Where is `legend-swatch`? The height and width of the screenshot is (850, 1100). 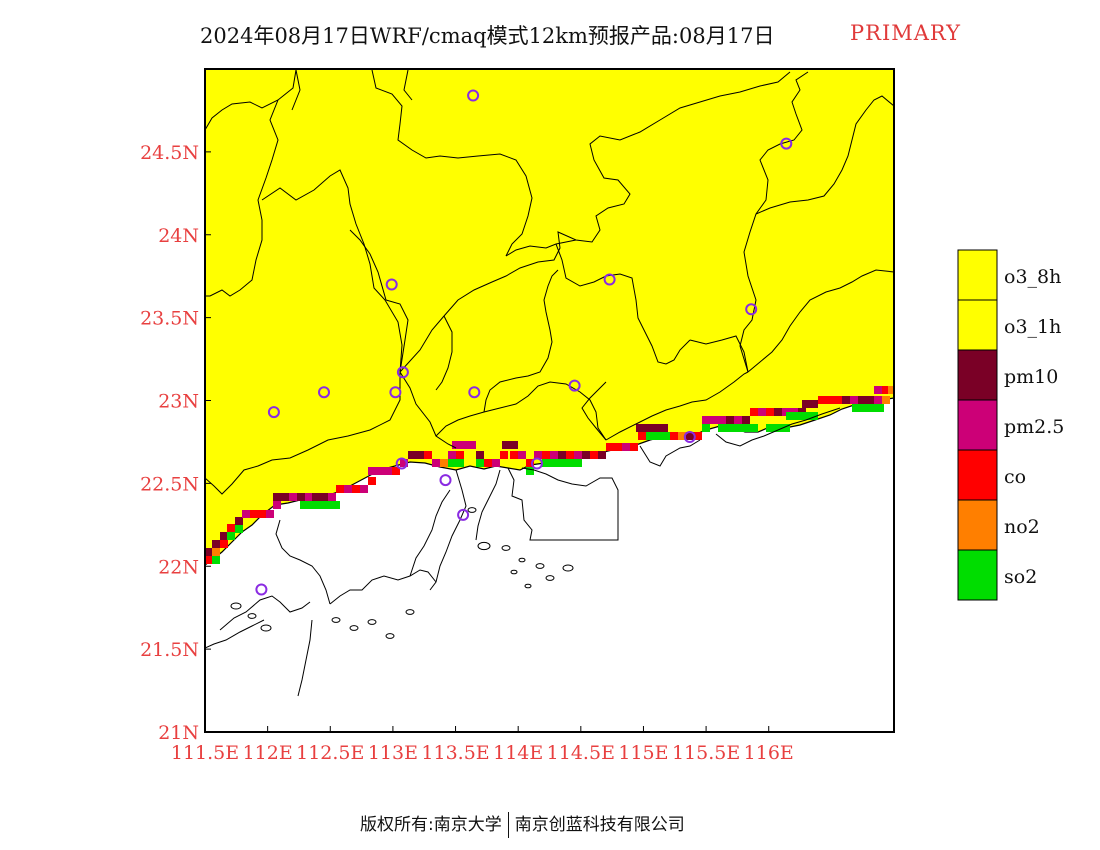 legend-swatch is located at coordinates (977, 475).